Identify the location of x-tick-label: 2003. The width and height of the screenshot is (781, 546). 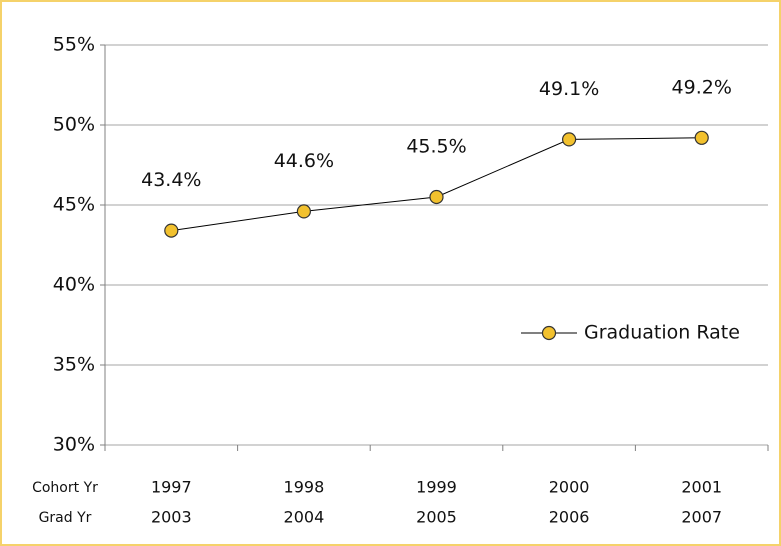
(171, 517).